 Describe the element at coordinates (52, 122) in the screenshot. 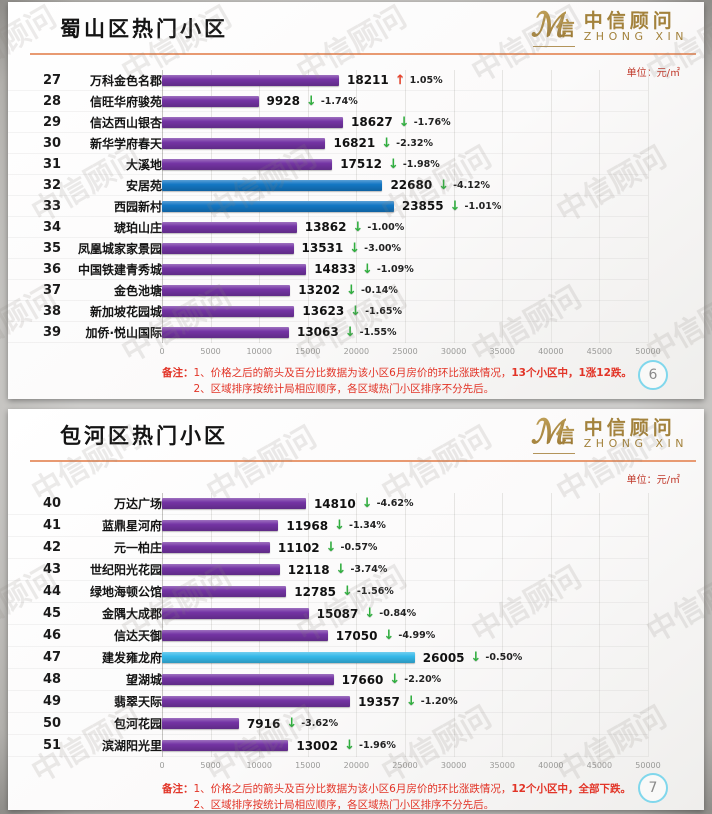

I see `row-rank: 29` at that location.